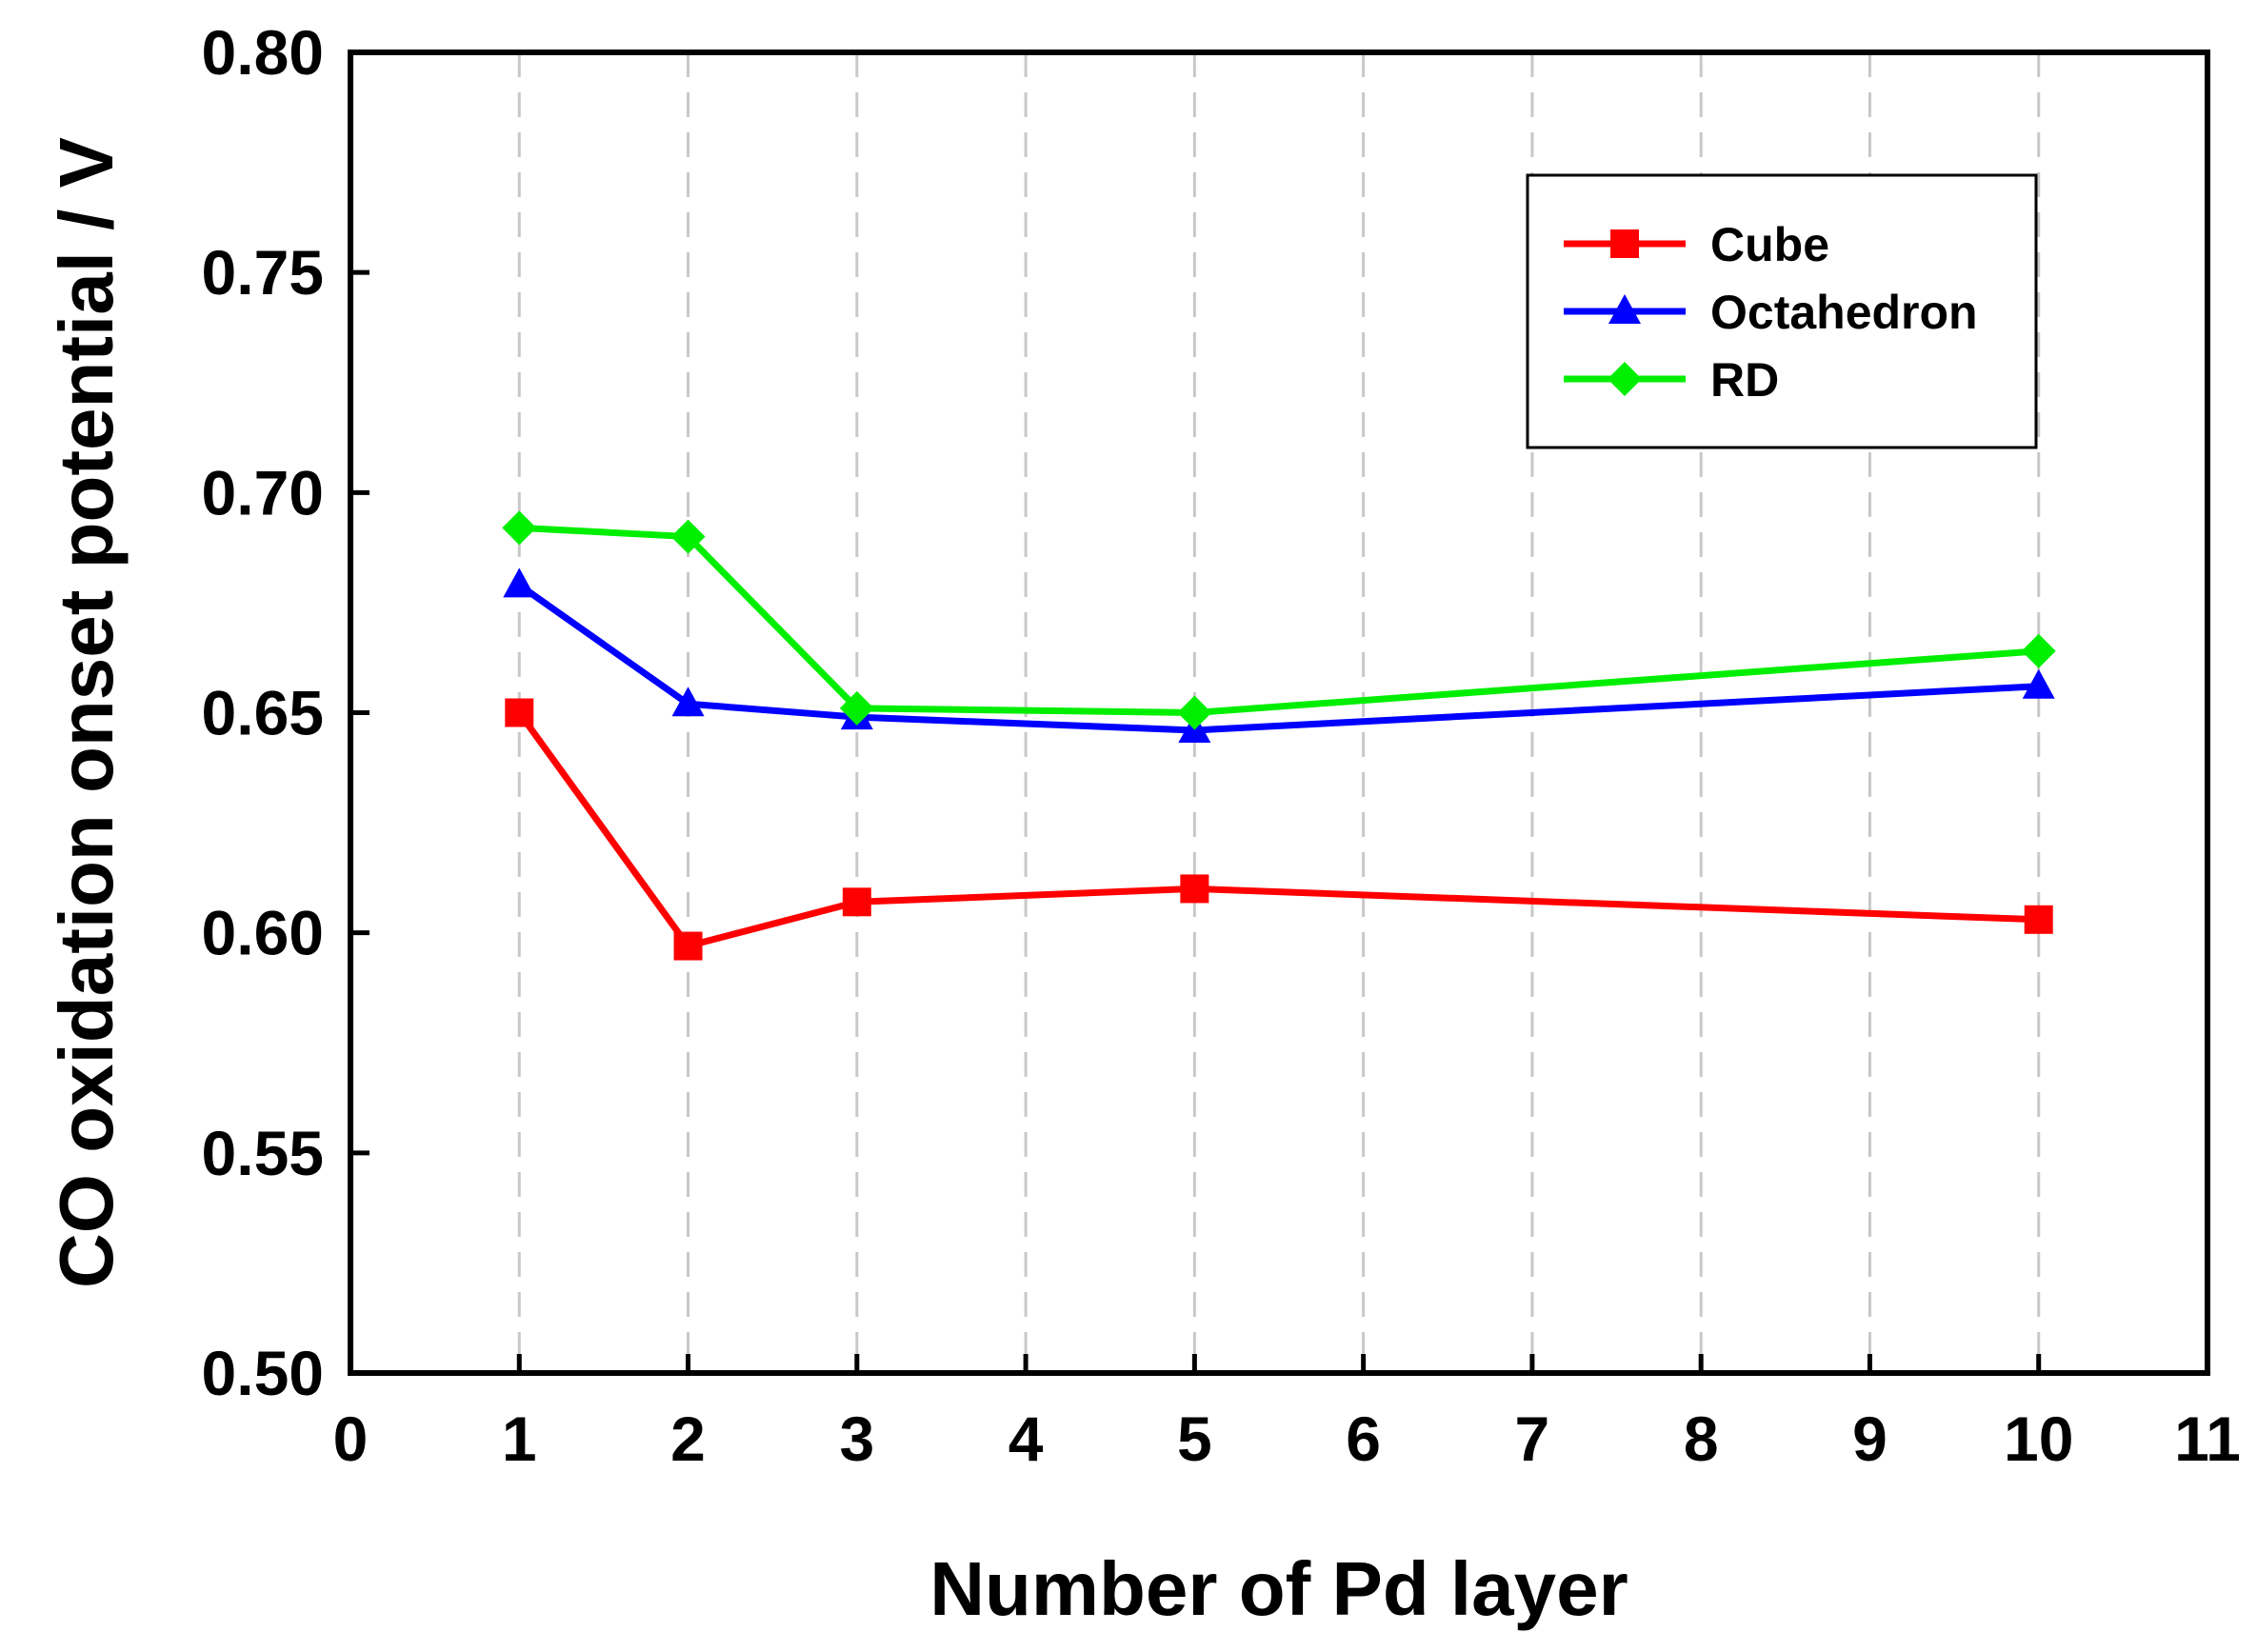 Image resolution: width=2257 pixels, height=1652 pixels. Describe the element at coordinates (857, 708) in the screenshot. I see `data-point-rd-x3` at that location.